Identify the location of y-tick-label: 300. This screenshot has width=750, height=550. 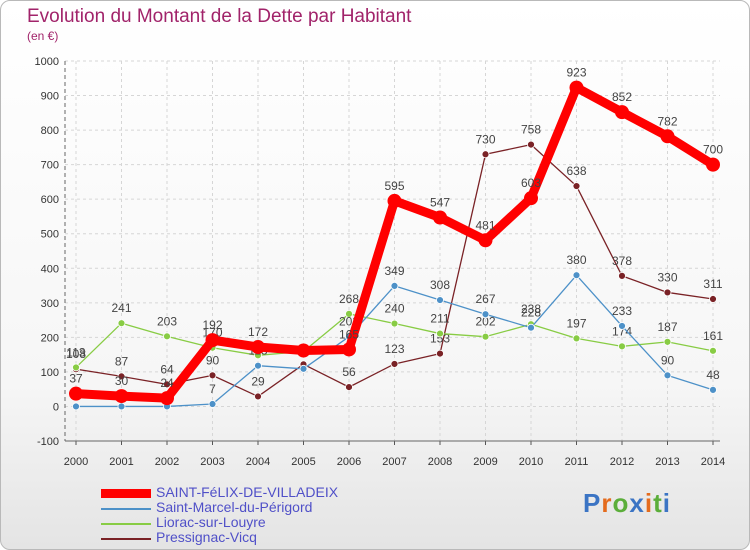
(50, 304).